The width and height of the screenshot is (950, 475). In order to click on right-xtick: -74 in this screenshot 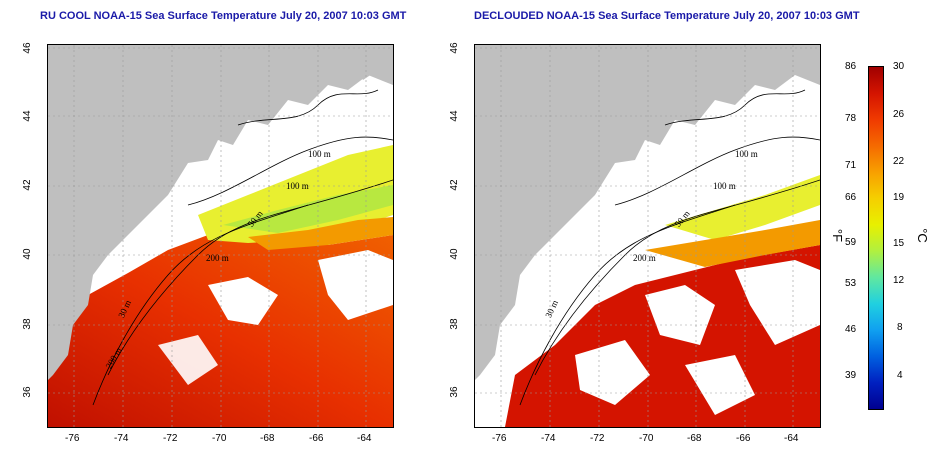, I will do `click(548, 438)`.